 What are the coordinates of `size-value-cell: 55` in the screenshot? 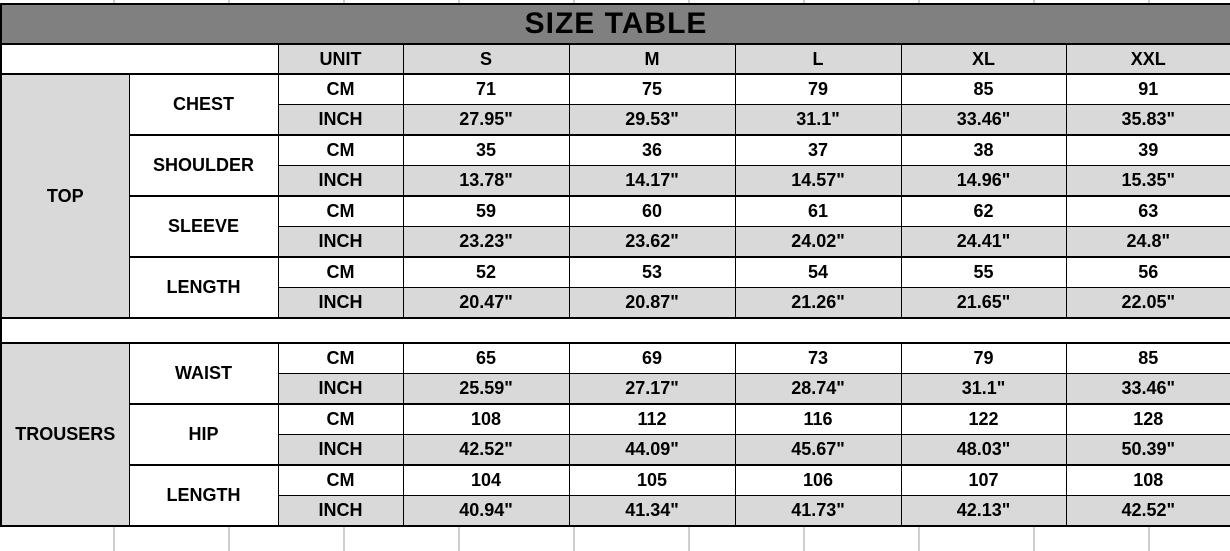 It's located at (983, 272).